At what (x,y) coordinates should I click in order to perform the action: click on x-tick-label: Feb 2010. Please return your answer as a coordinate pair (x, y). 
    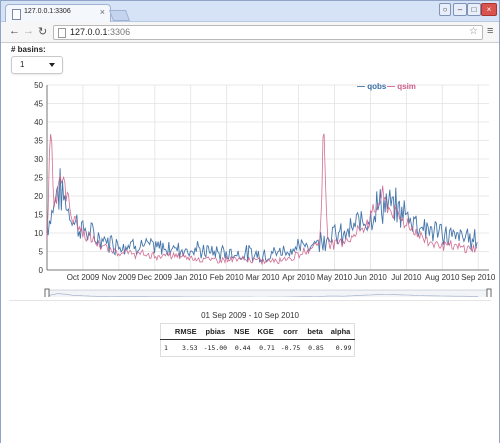
    Looking at the image, I should click on (227, 277).